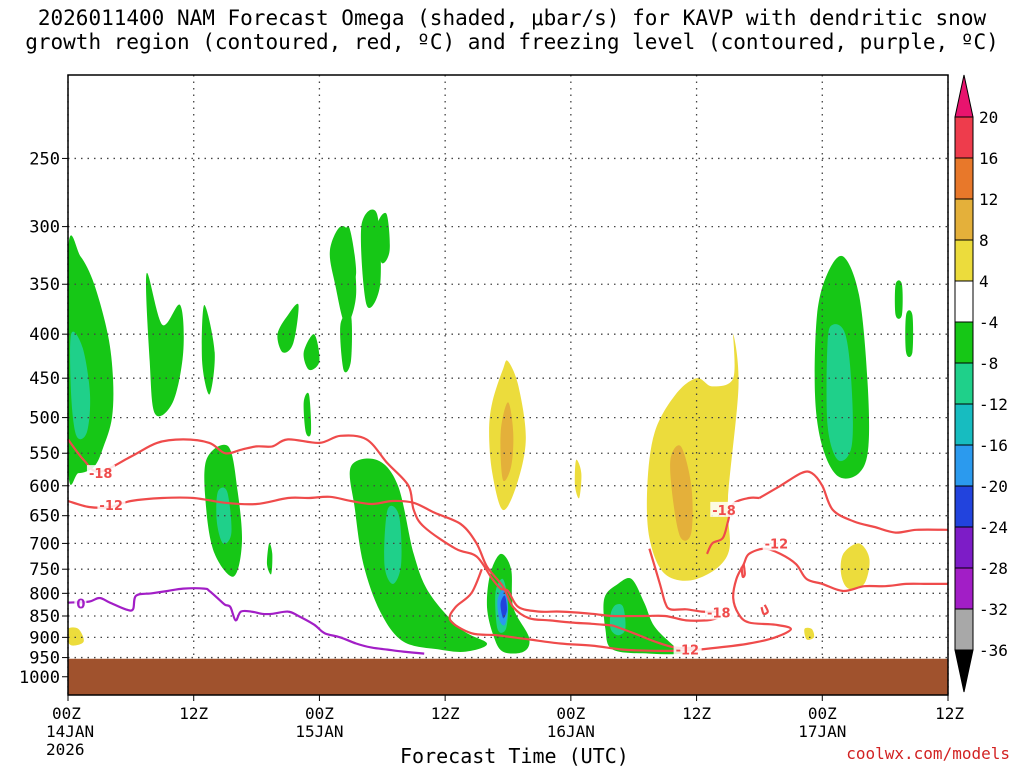  I want to click on y-tick-label-450: 450, so click(44, 379).